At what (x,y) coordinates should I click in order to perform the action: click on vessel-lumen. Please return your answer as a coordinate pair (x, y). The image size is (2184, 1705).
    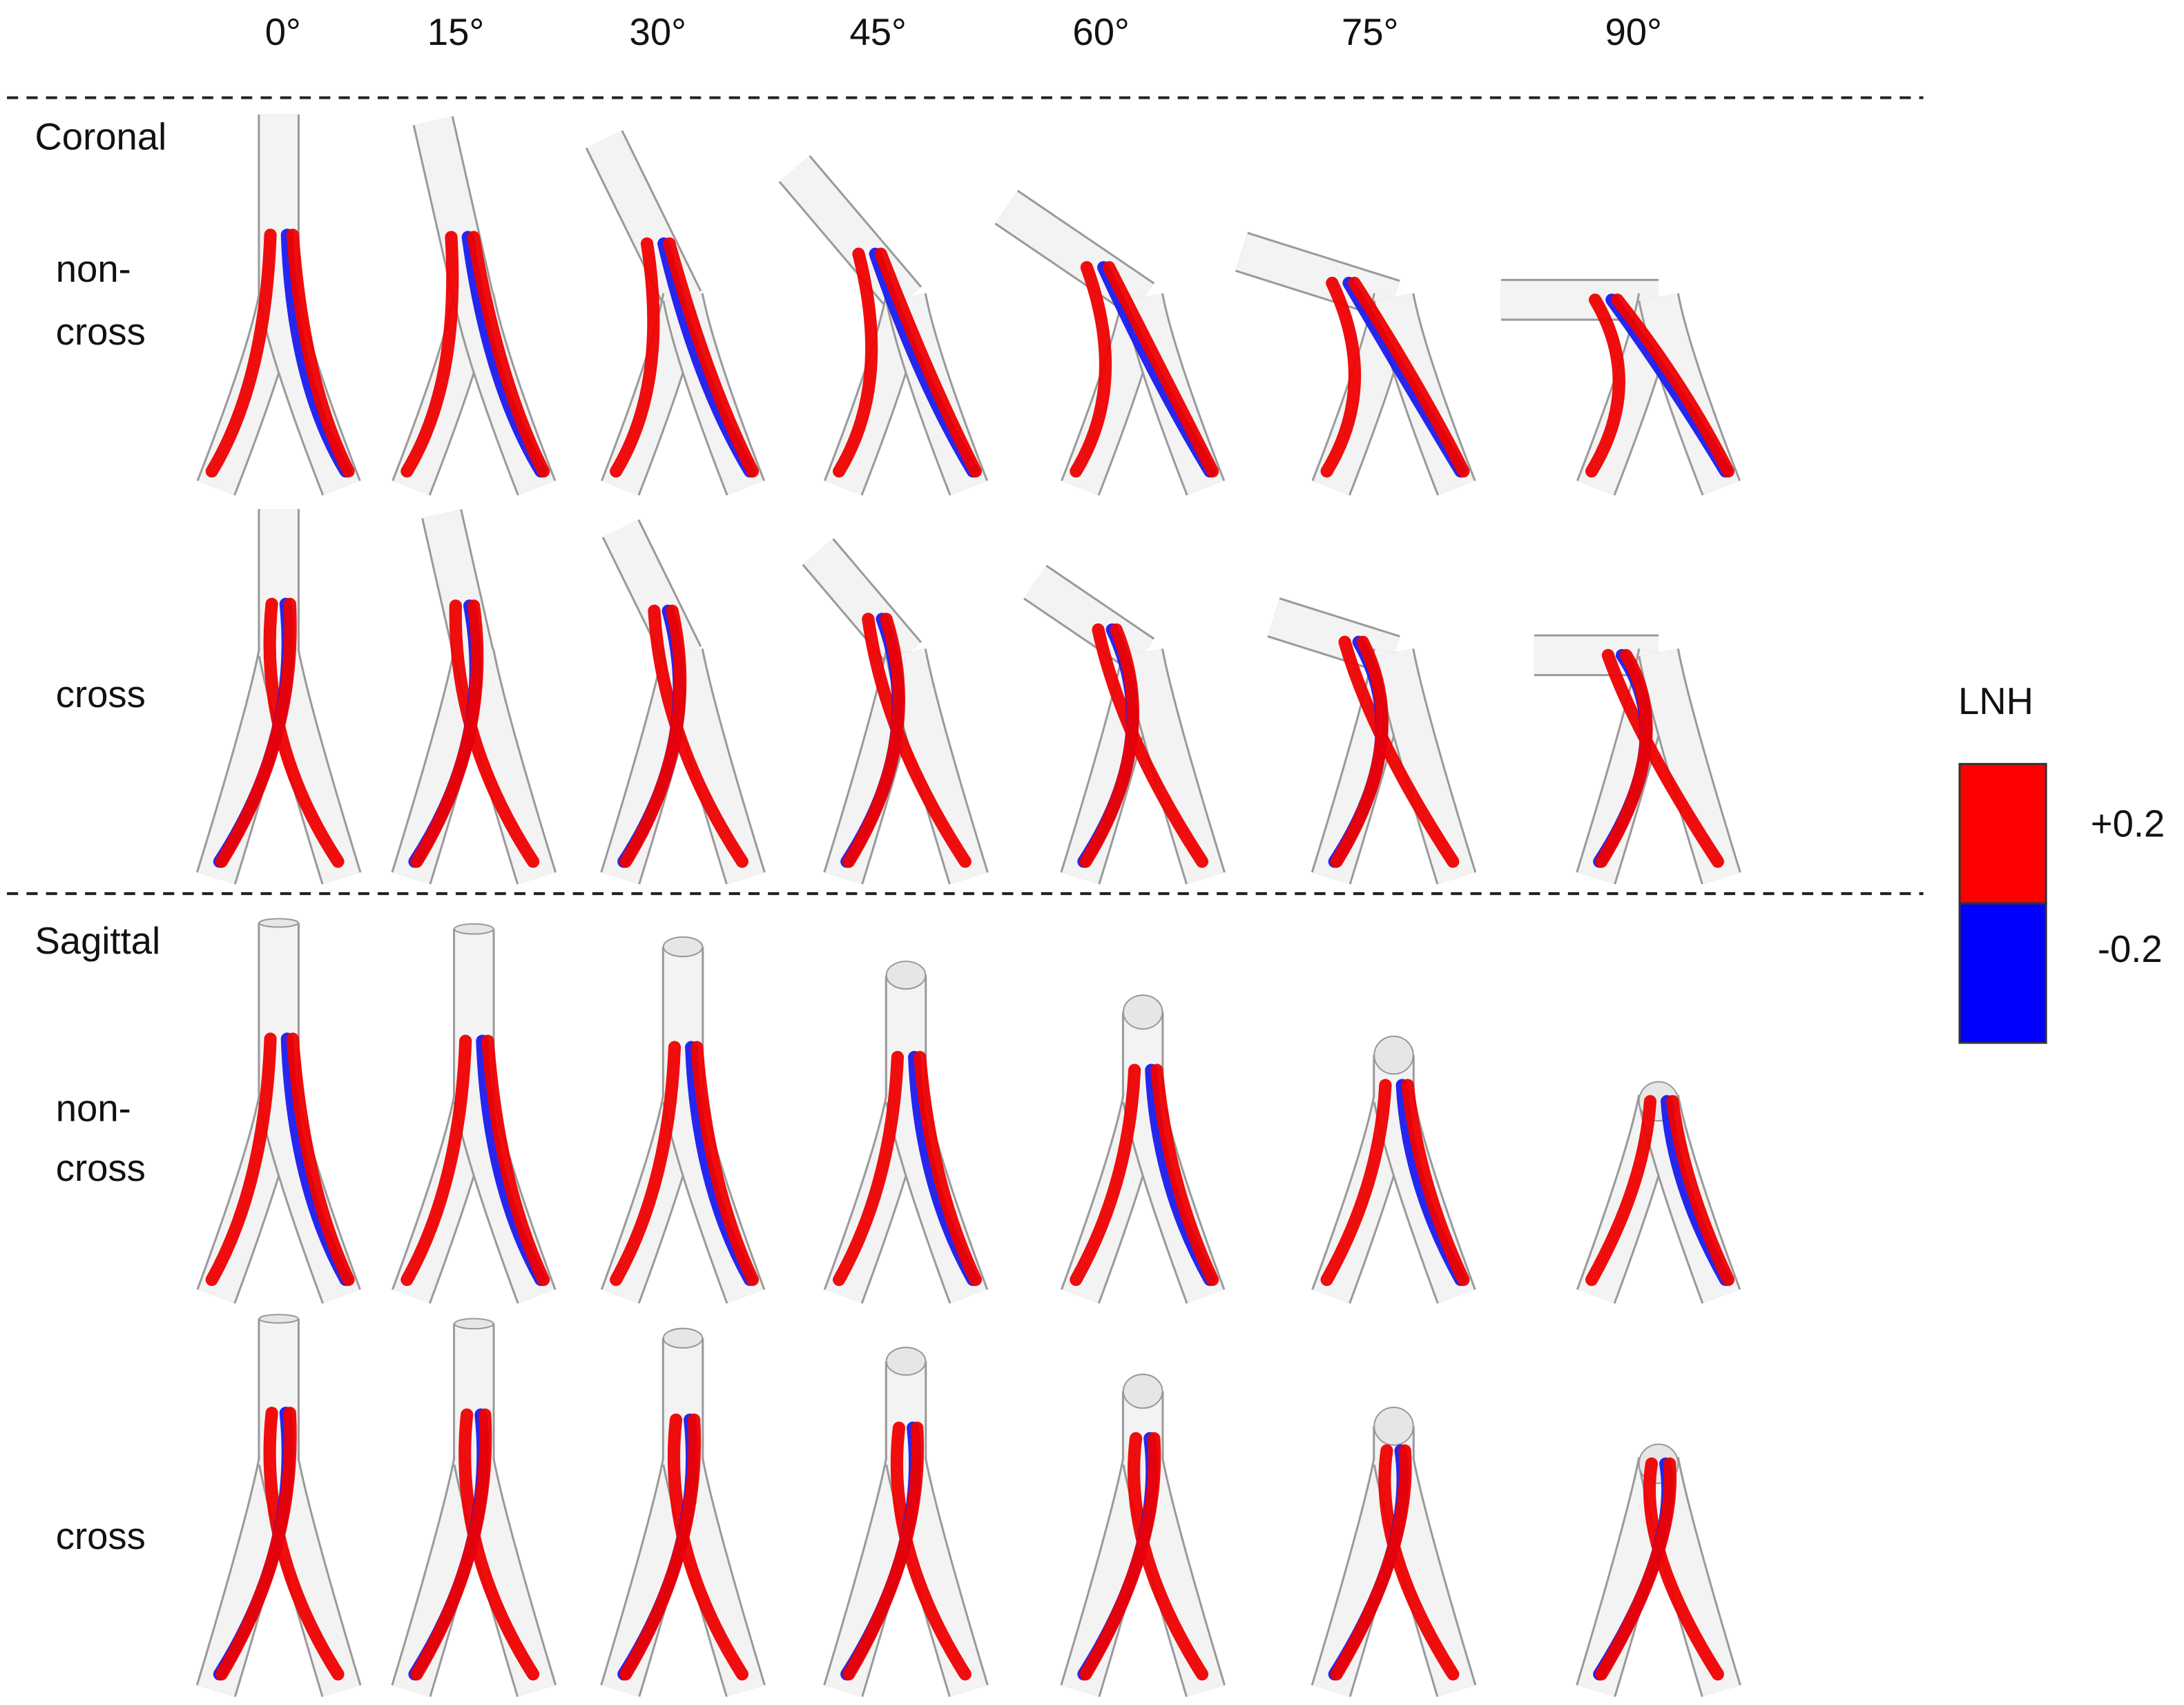
    Looking at the image, I should click on (1317, 275).